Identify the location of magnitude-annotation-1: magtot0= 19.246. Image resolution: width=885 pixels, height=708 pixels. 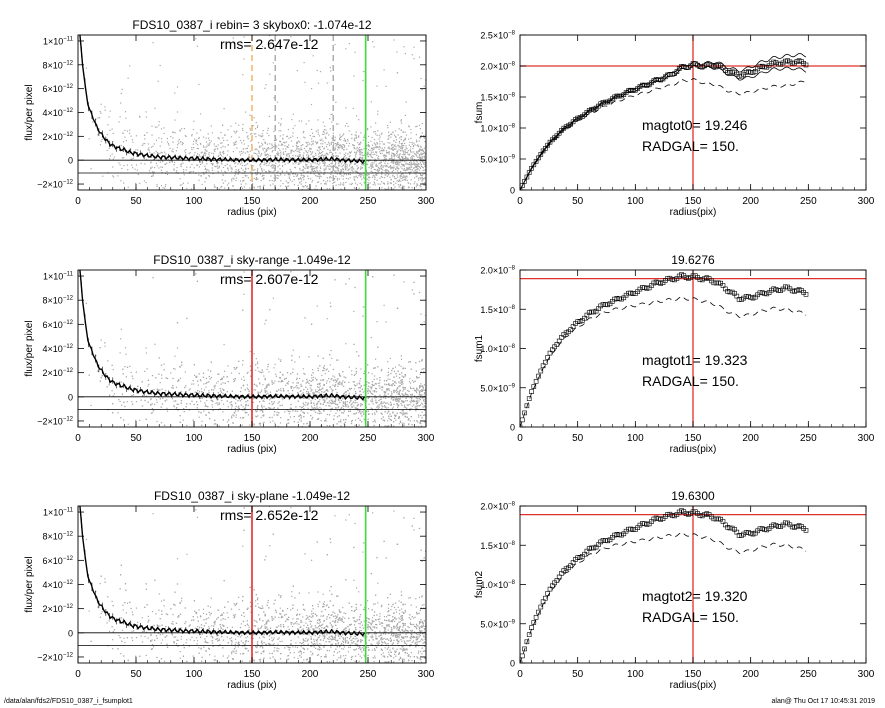
(695, 125).